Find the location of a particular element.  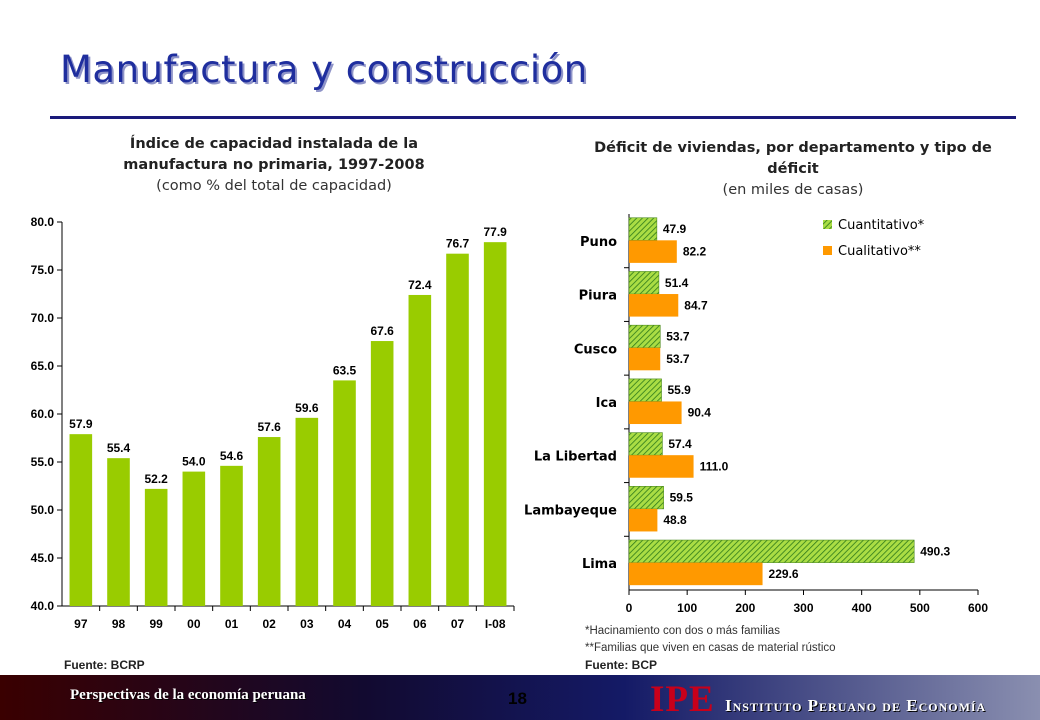

x-tick-label: 04 is located at coordinates (345, 624).